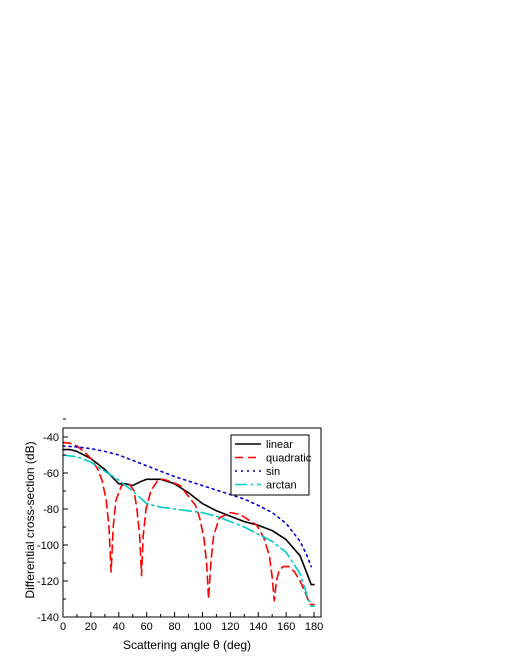  Describe the element at coordinates (258, 627) in the screenshot. I see `x-tick-label: 140` at that location.